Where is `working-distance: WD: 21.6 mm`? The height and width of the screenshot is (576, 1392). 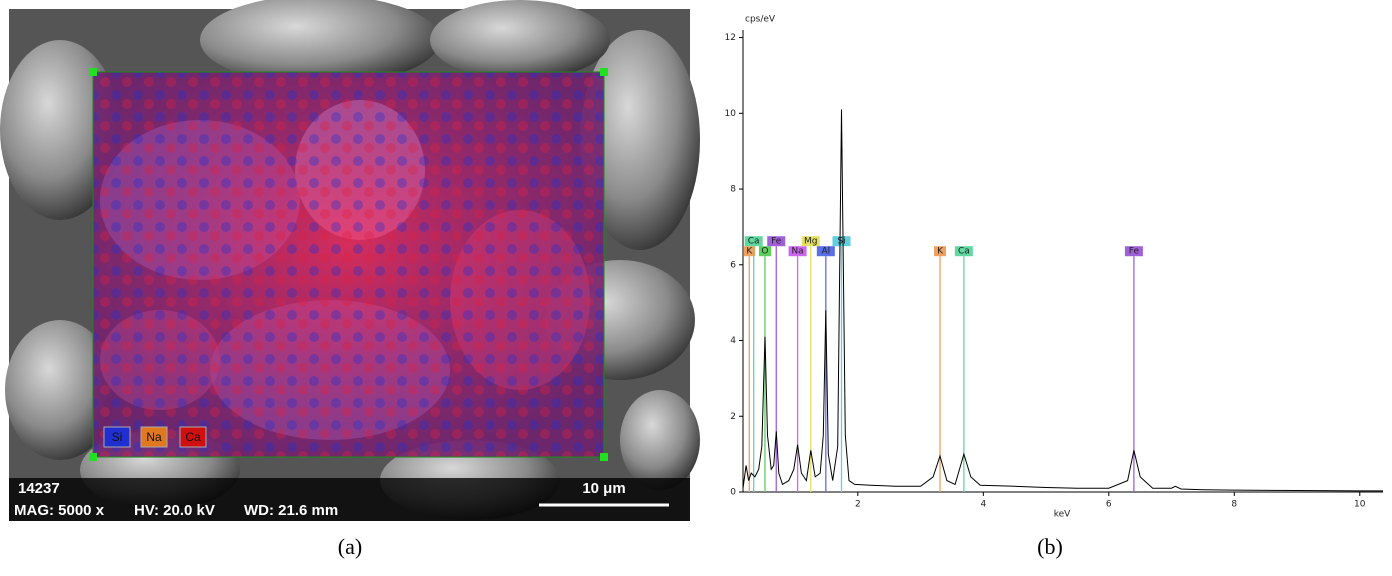 working-distance: WD: 21.6 mm is located at coordinates (291, 510).